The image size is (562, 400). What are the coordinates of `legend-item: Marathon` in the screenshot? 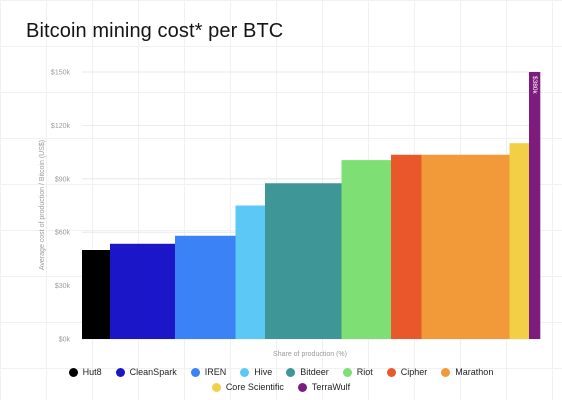 It's located at (467, 372).